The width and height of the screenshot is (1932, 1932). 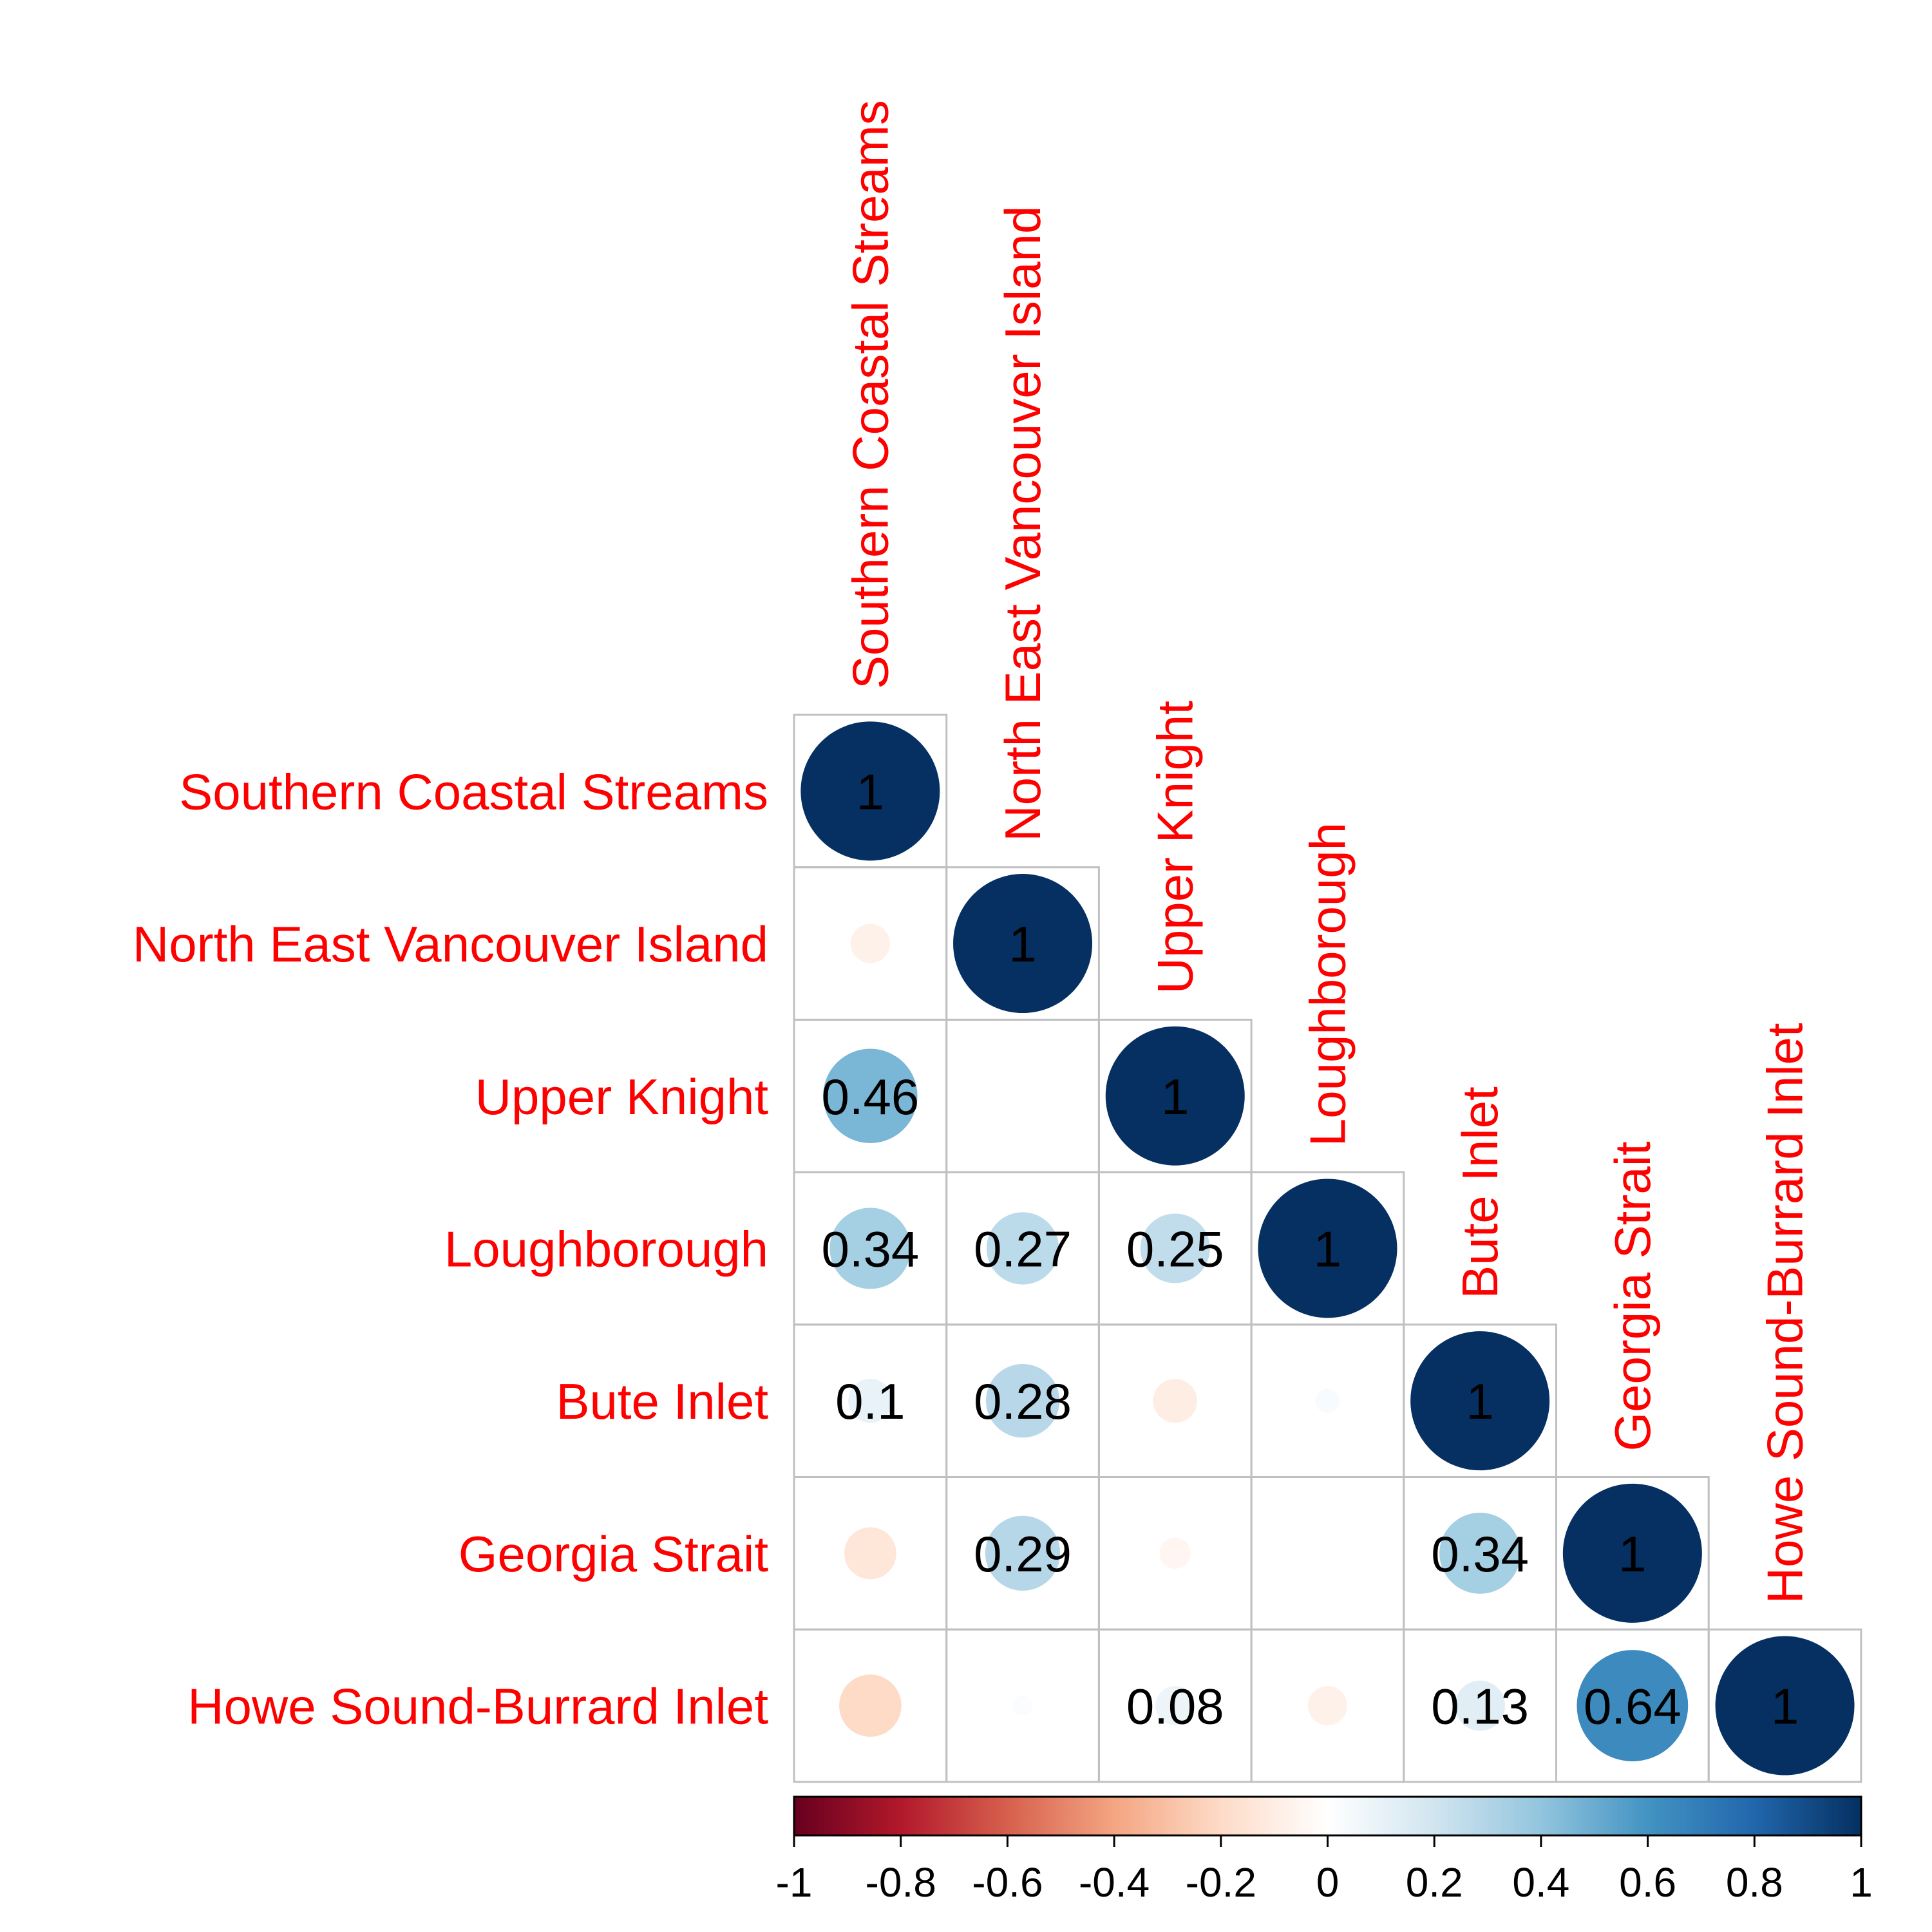 I want to click on colorbar-tick-label: -0.2, so click(x=1221, y=1882).